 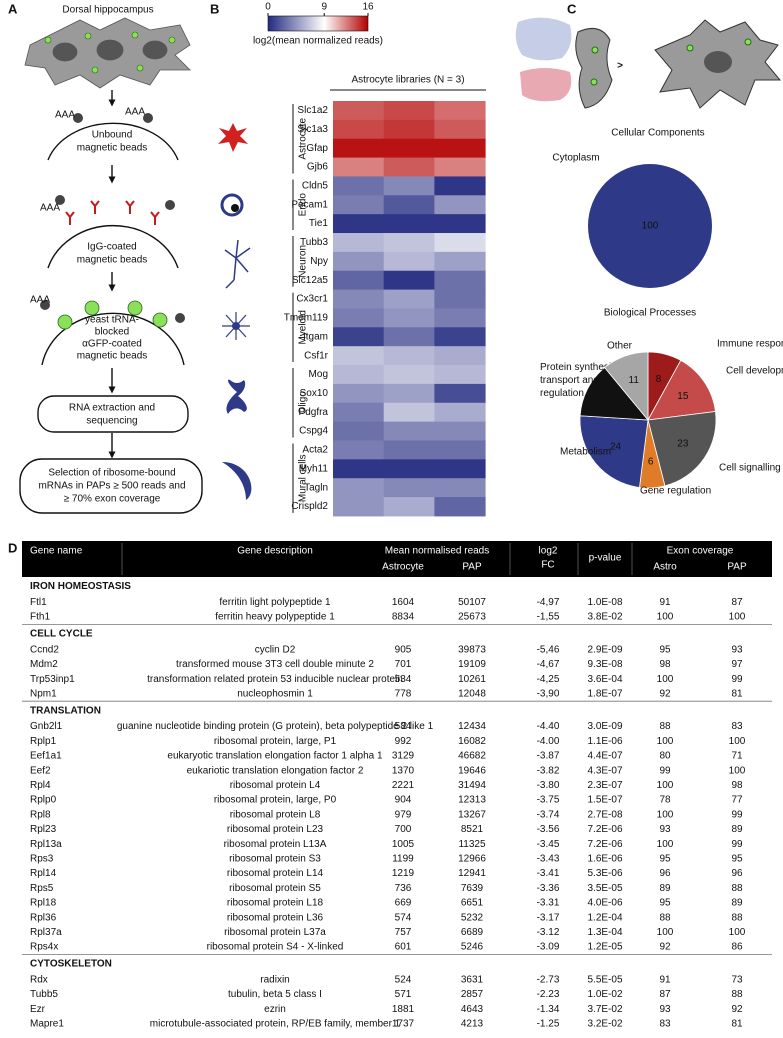 I want to click on table-cell: -3.09, so click(x=548, y=947).